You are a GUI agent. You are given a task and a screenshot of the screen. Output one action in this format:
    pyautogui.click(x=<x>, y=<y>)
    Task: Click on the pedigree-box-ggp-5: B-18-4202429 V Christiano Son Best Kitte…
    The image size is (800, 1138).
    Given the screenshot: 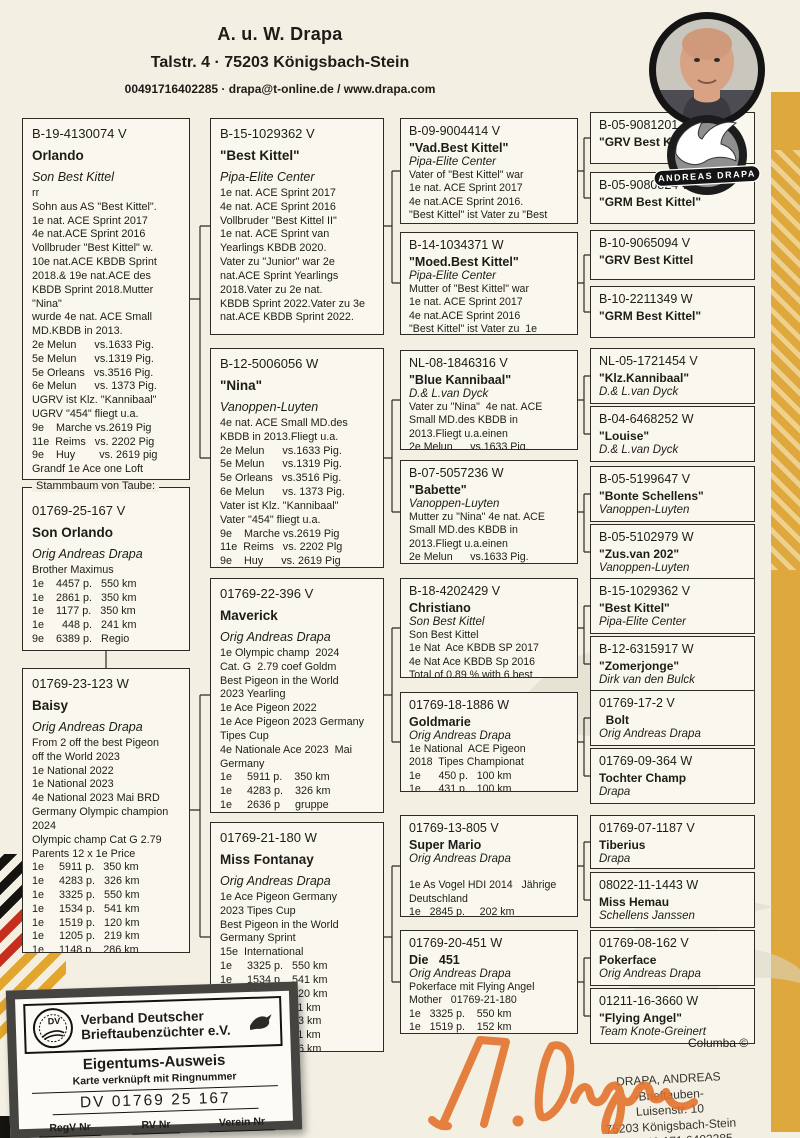 What is the action you would take?
    pyautogui.click(x=489, y=628)
    